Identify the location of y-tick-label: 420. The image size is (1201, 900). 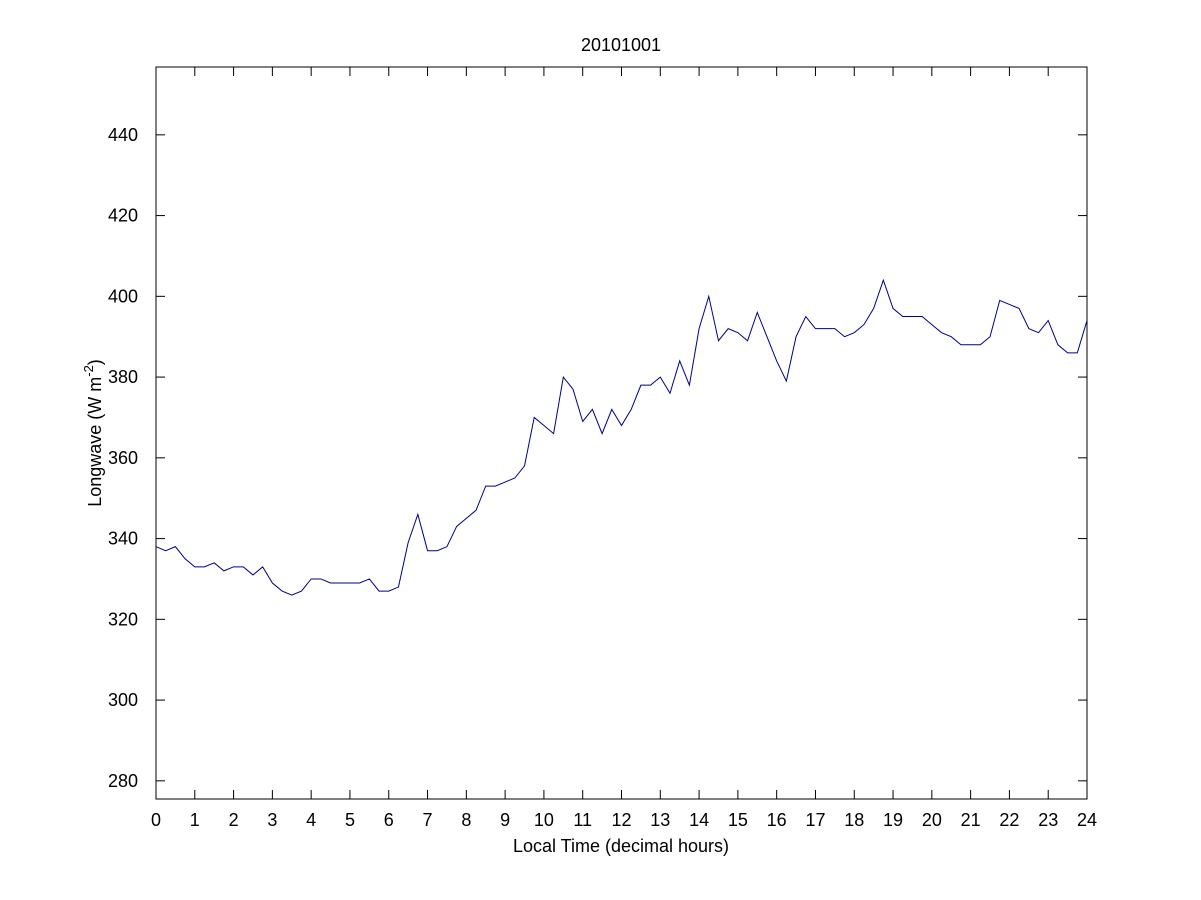
(123, 216).